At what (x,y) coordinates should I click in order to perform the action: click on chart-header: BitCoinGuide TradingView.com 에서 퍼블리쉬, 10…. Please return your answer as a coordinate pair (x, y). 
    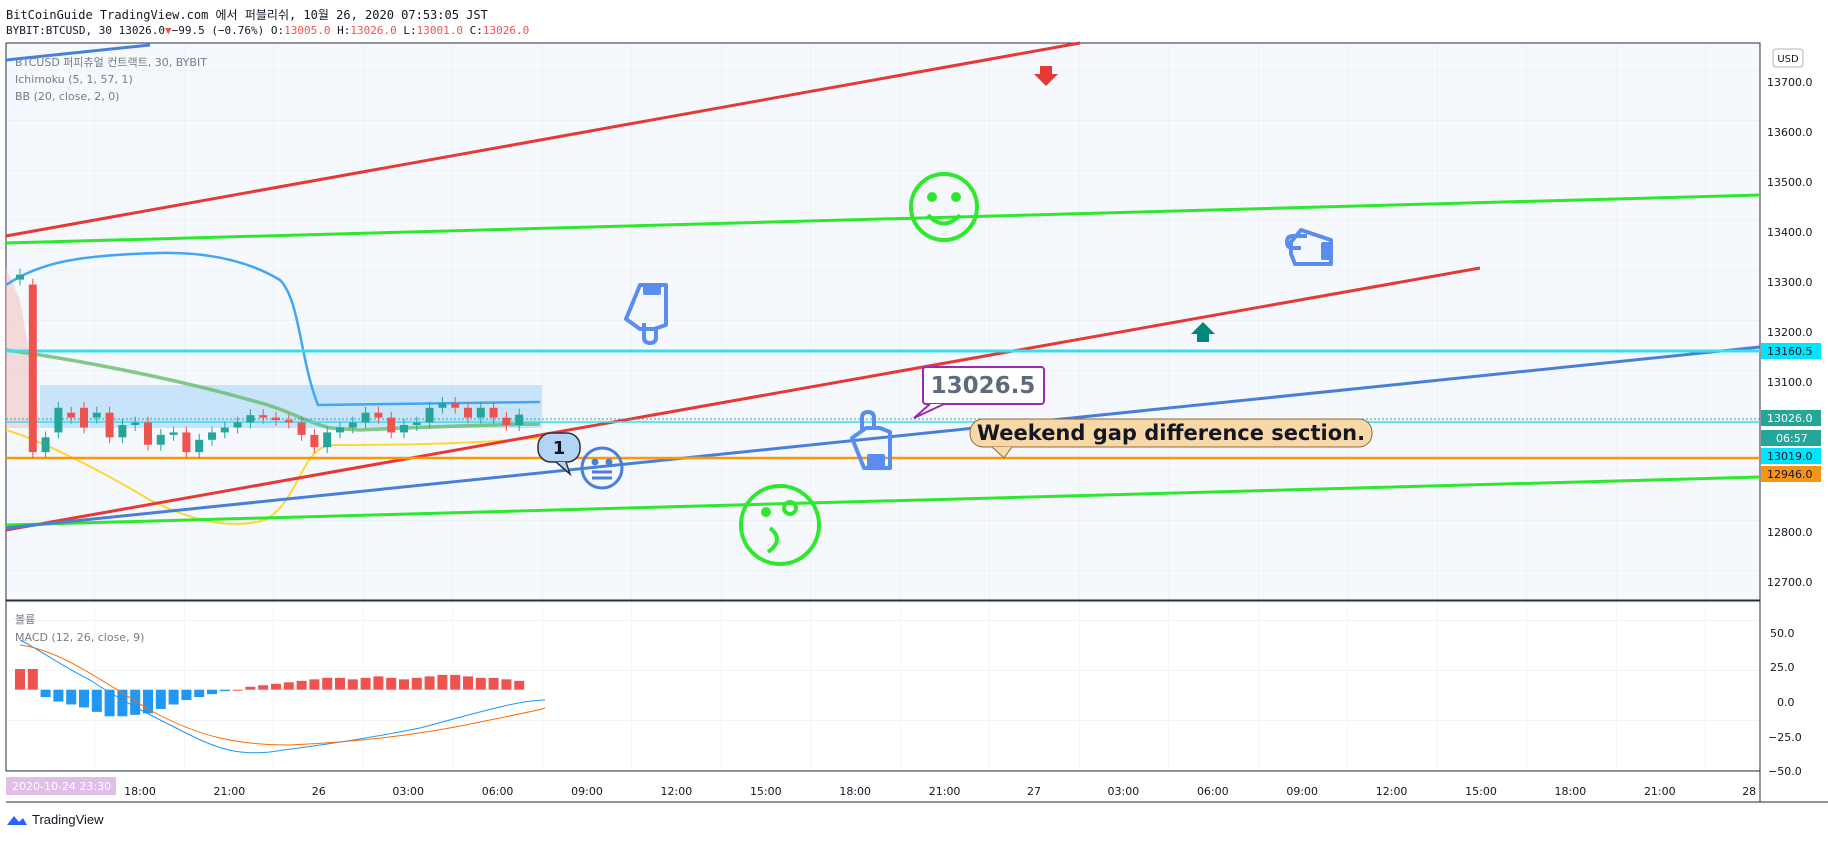
    Looking at the image, I should click on (267, 23).